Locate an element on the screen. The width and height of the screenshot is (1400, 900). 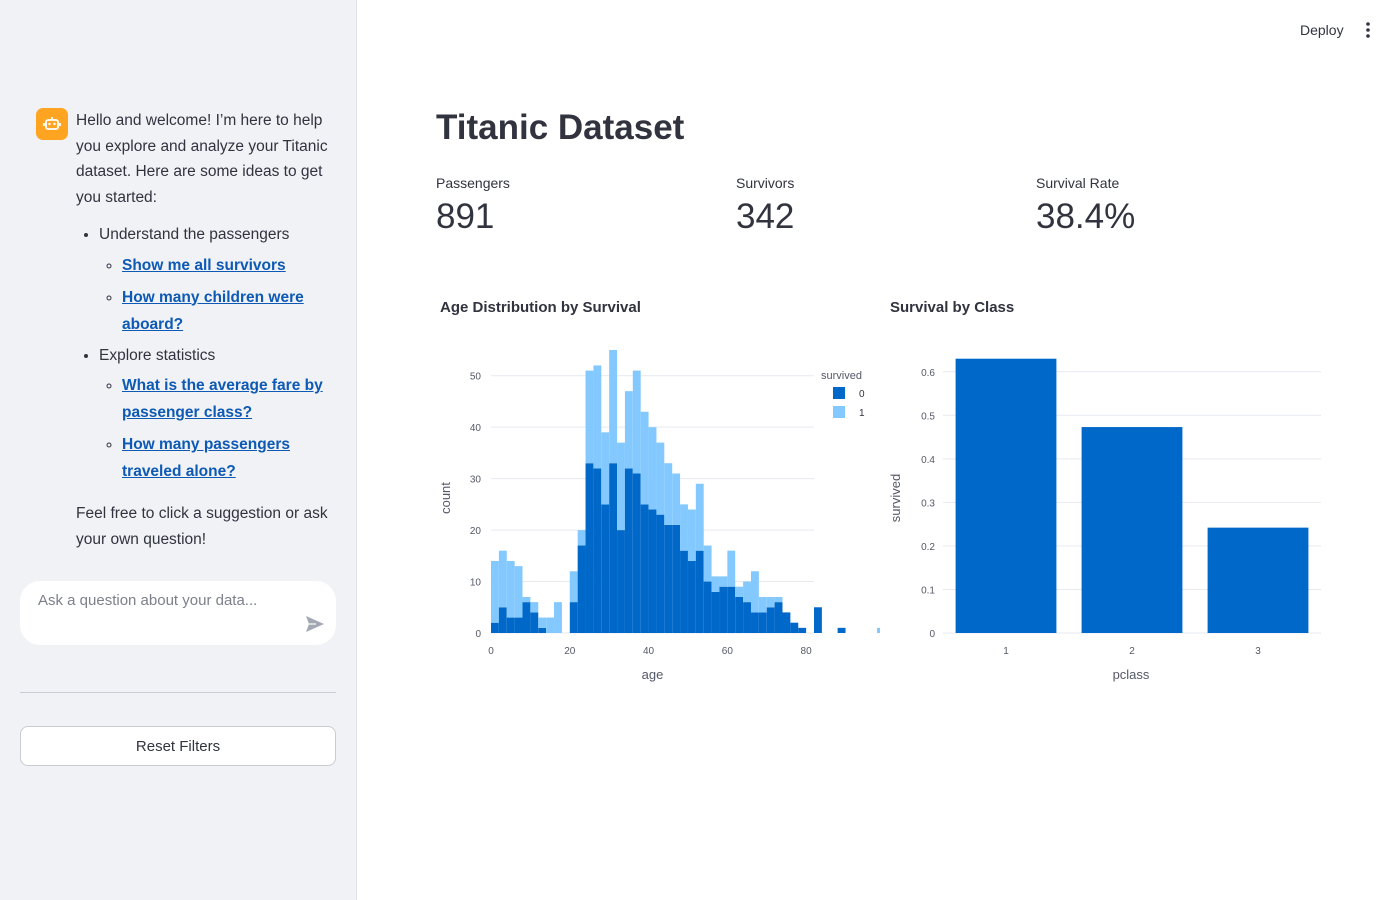
y-tick-label: 40 is located at coordinates (476, 428).